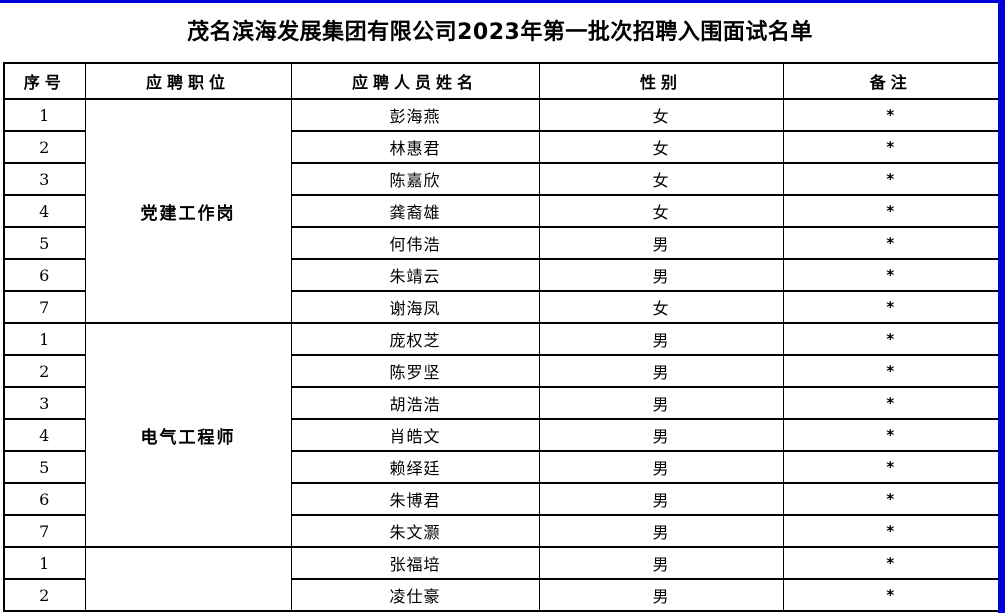  I want to click on name-cell: 林惠君, so click(415, 147).